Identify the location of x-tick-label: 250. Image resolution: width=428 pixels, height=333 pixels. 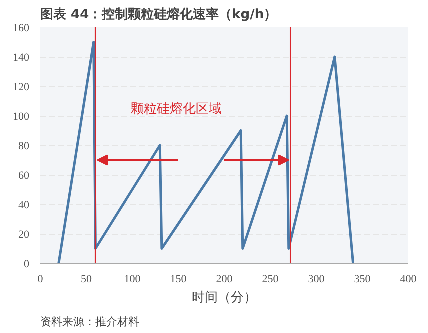
(271, 280).